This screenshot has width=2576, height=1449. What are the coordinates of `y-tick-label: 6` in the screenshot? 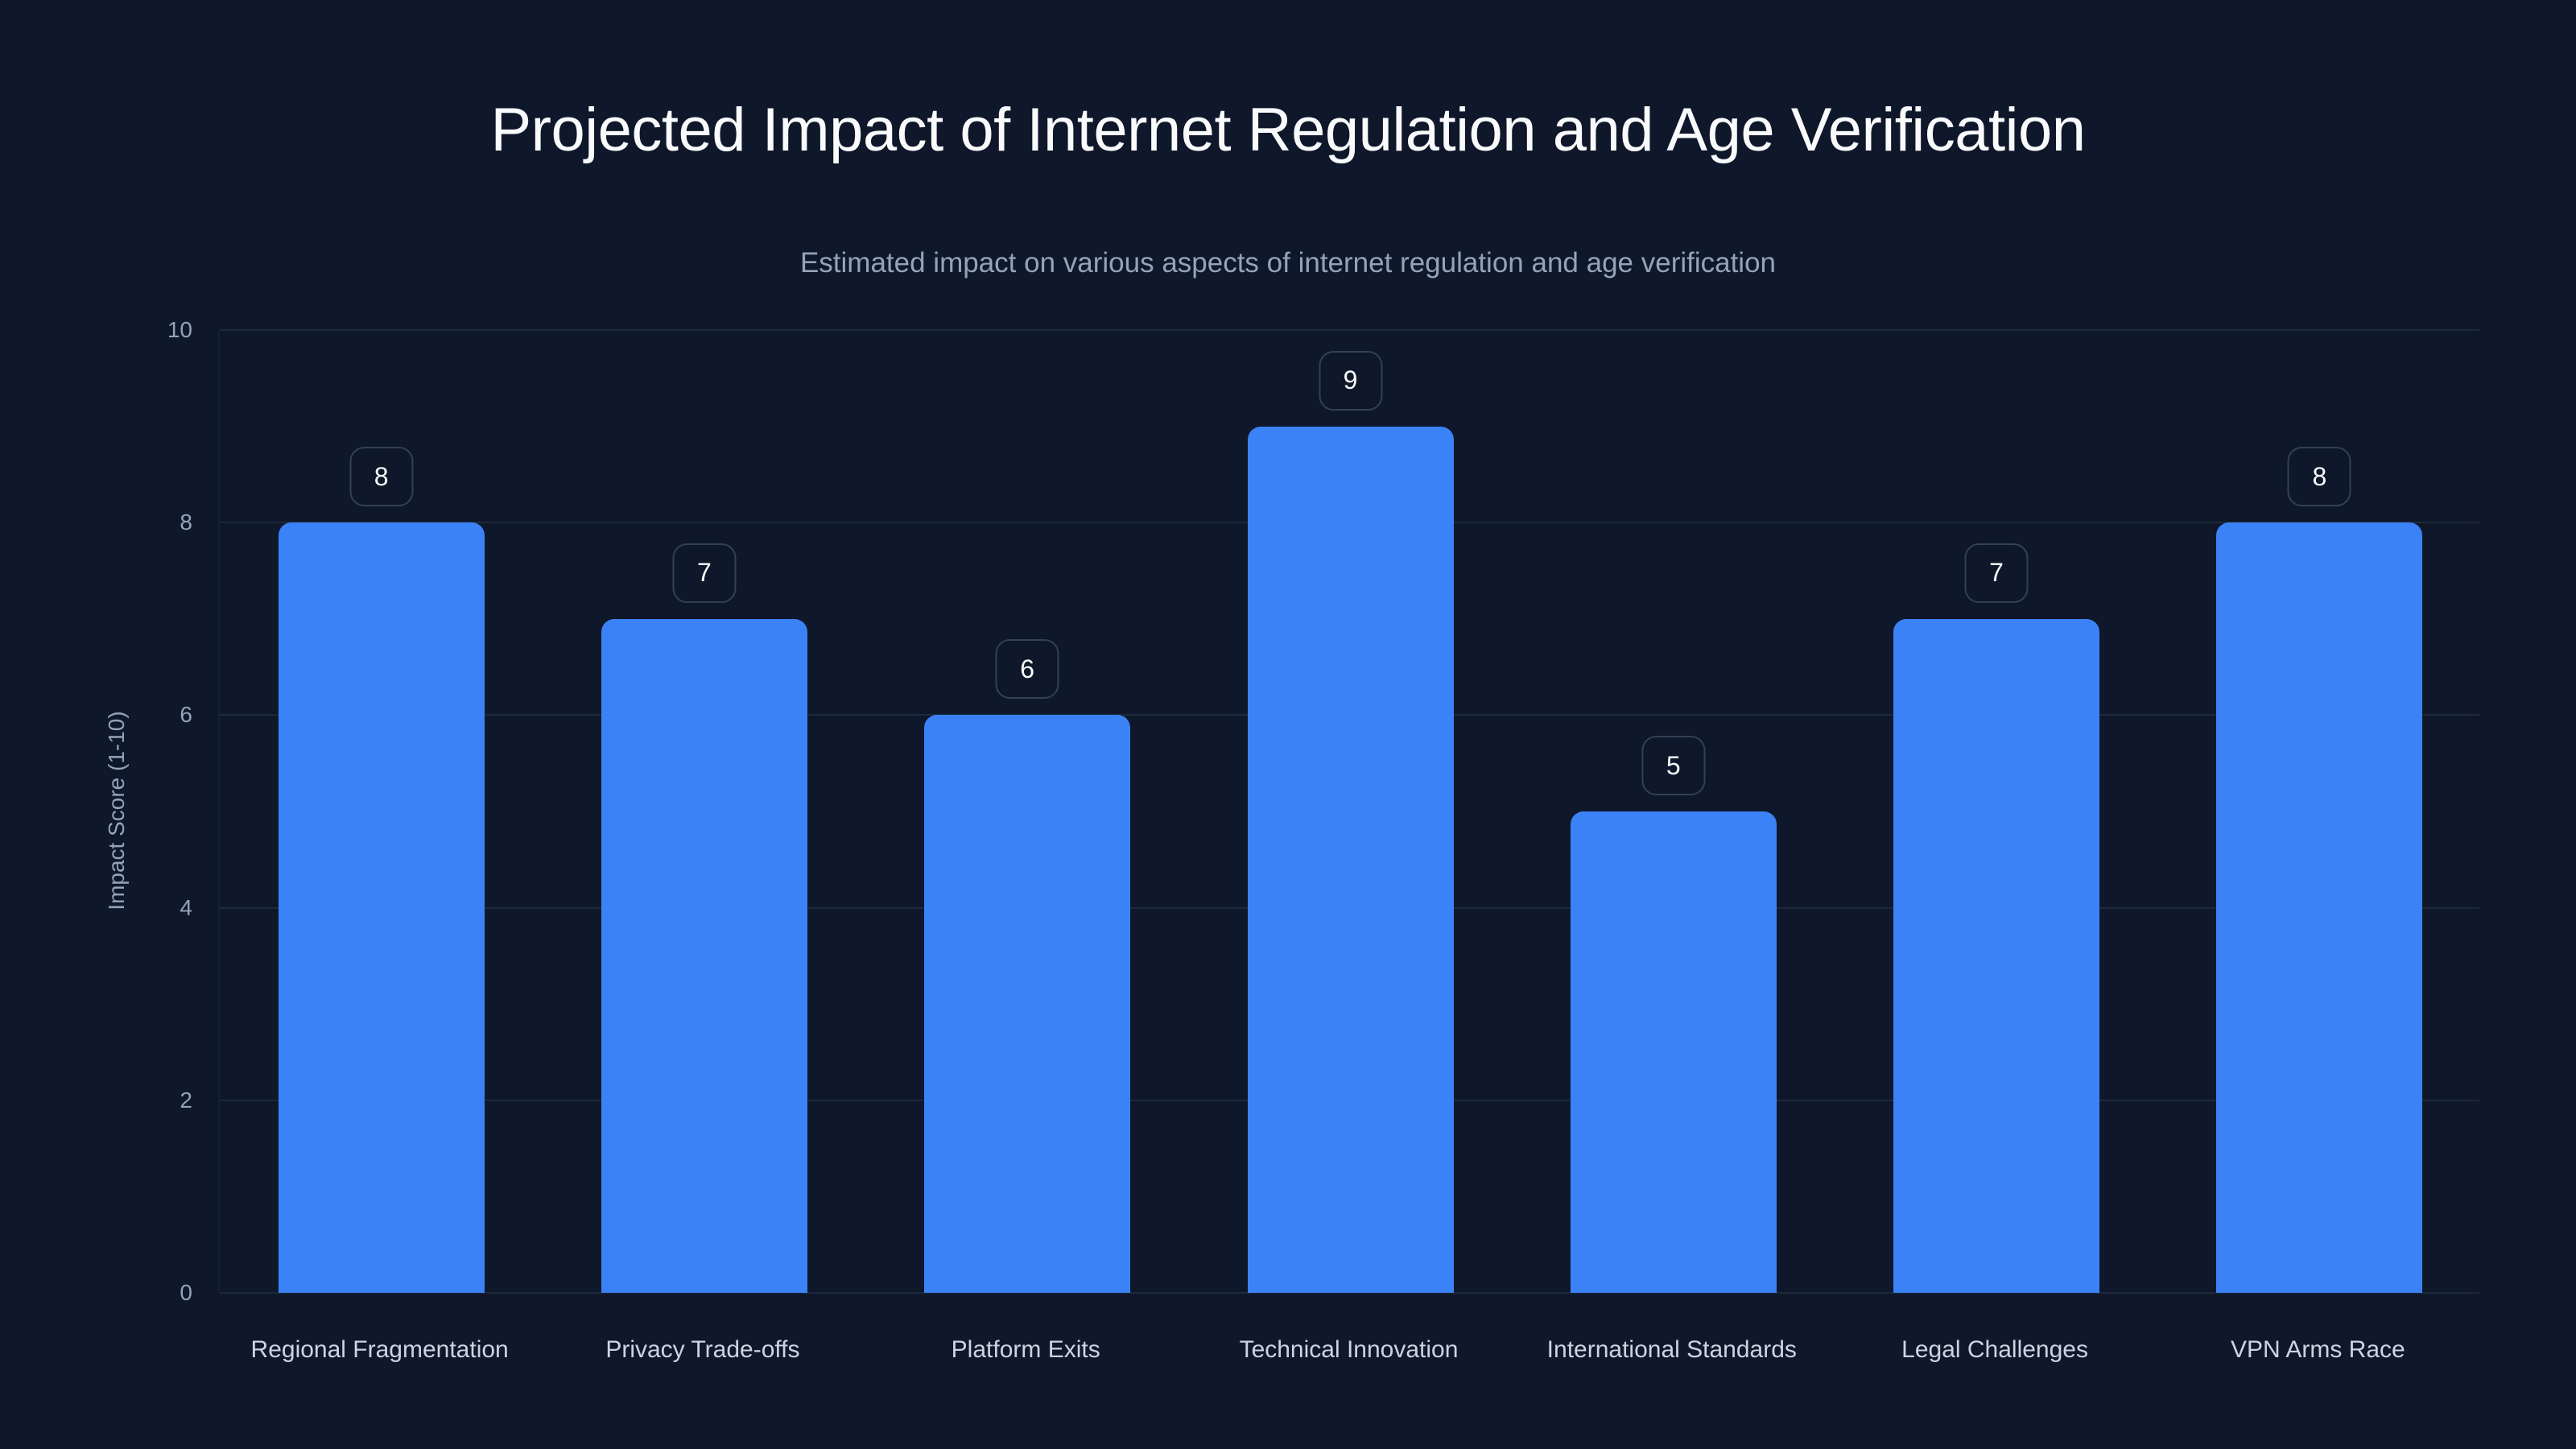 It's located at (186, 715).